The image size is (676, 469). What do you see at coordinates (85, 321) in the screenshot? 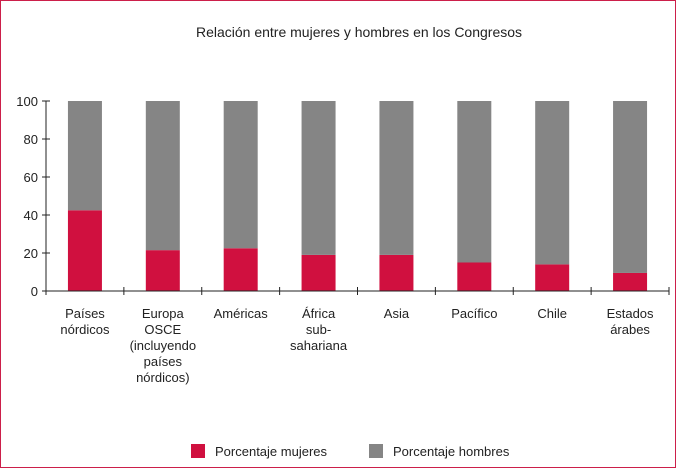
I see `x-tick-label-0: Países nórdicos` at bounding box center [85, 321].